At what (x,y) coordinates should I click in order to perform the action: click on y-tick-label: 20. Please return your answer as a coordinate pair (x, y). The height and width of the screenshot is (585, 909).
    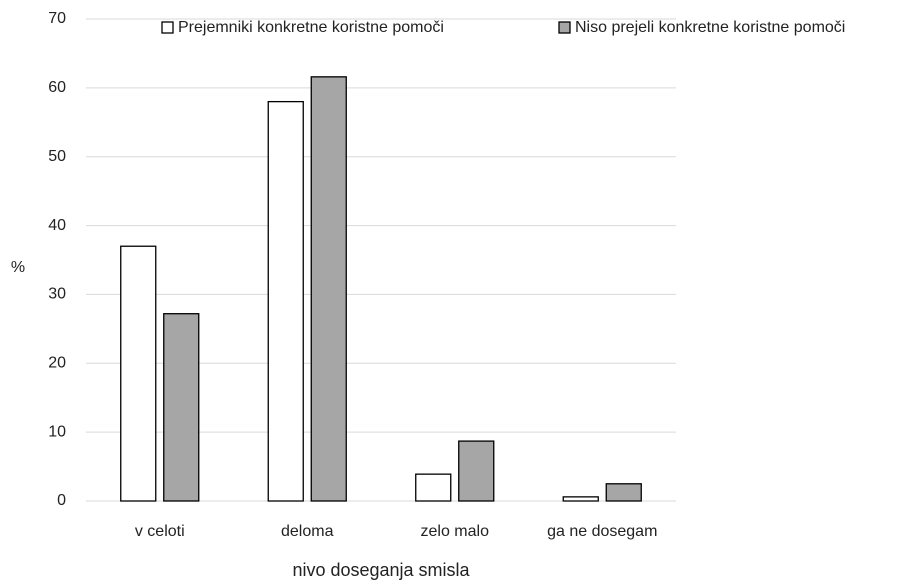
    Looking at the image, I should click on (57, 363).